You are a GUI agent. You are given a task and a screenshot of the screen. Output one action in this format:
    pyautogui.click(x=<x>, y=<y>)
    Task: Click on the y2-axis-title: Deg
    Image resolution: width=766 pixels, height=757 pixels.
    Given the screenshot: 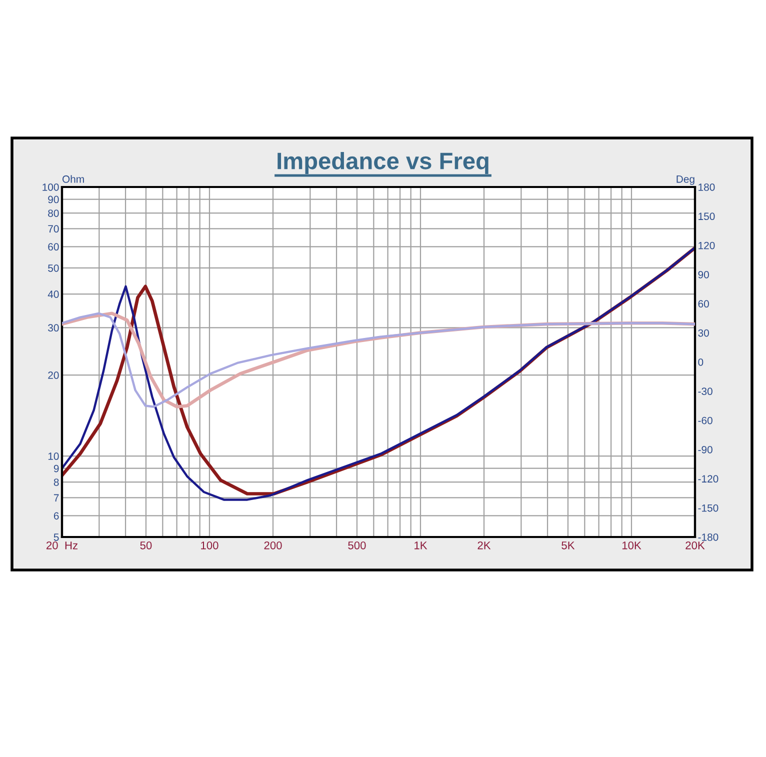 What is the action you would take?
    pyautogui.click(x=685, y=180)
    